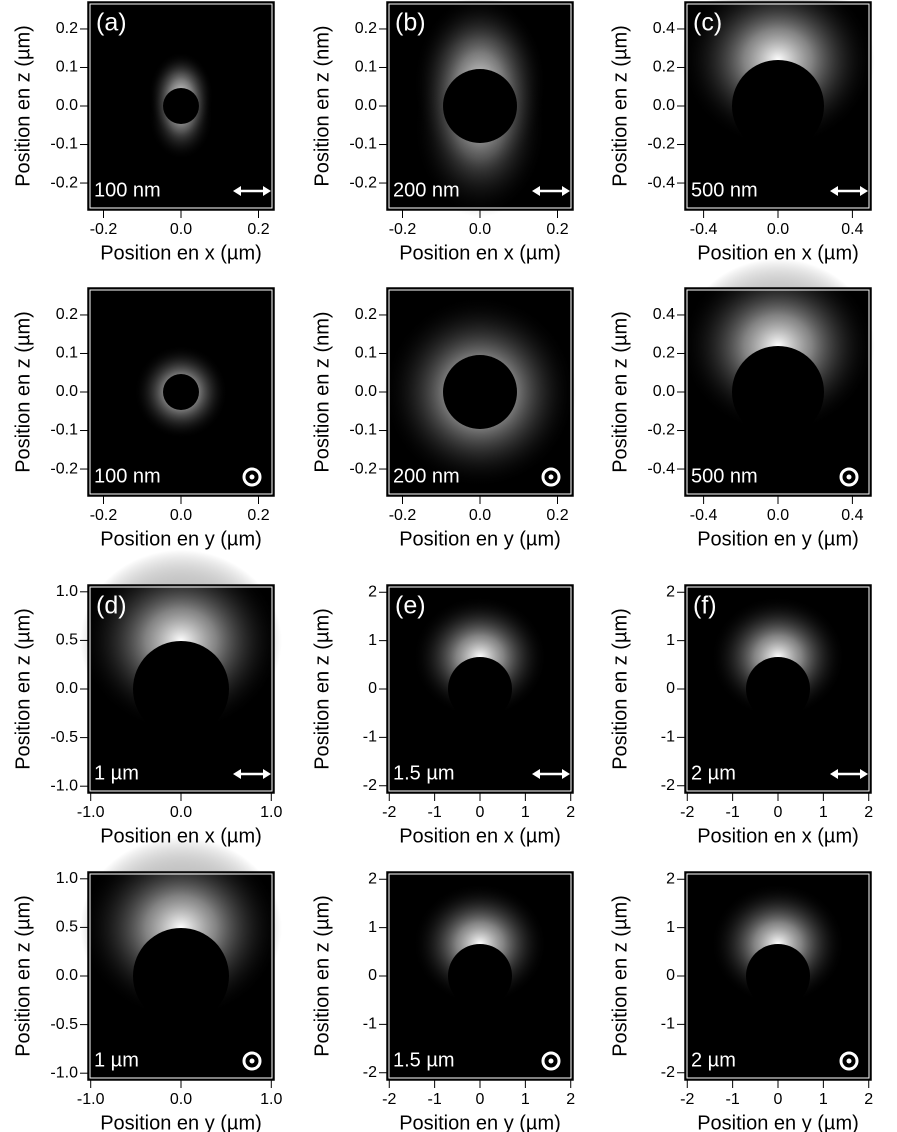  What do you see at coordinates (480, 657) in the screenshot?
I see `field-glow` at bounding box center [480, 657].